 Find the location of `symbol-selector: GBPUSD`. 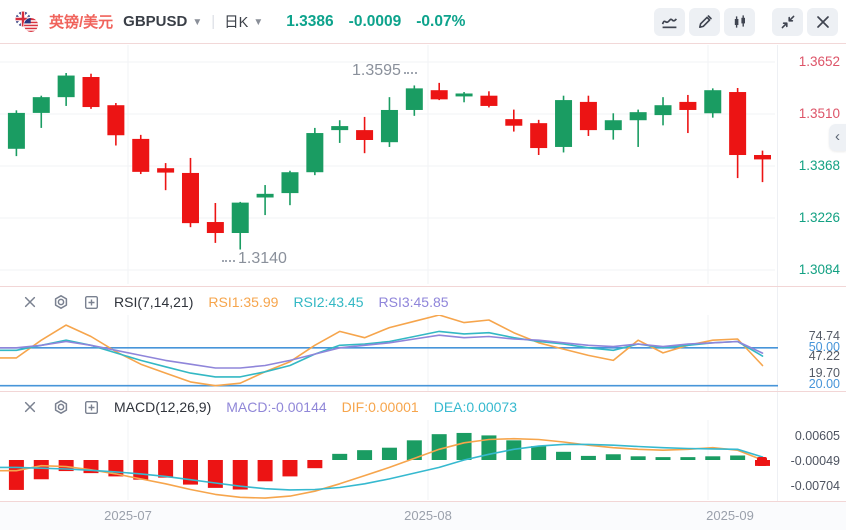

symbol-selector: GBPUSD is located at coordinates (155, 21).